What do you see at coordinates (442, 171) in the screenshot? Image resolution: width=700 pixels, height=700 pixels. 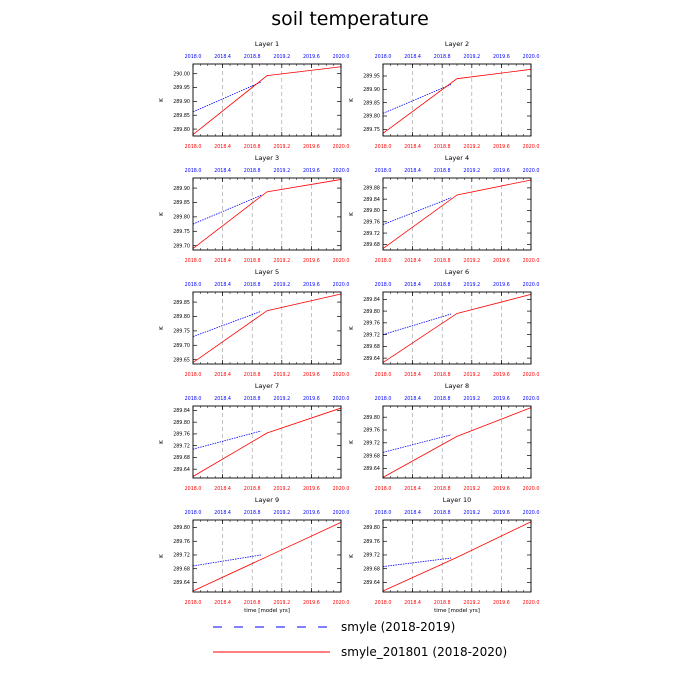 I see `panel-4-x-tick-label-top: 2018.8` at bounding box center [442, 171].